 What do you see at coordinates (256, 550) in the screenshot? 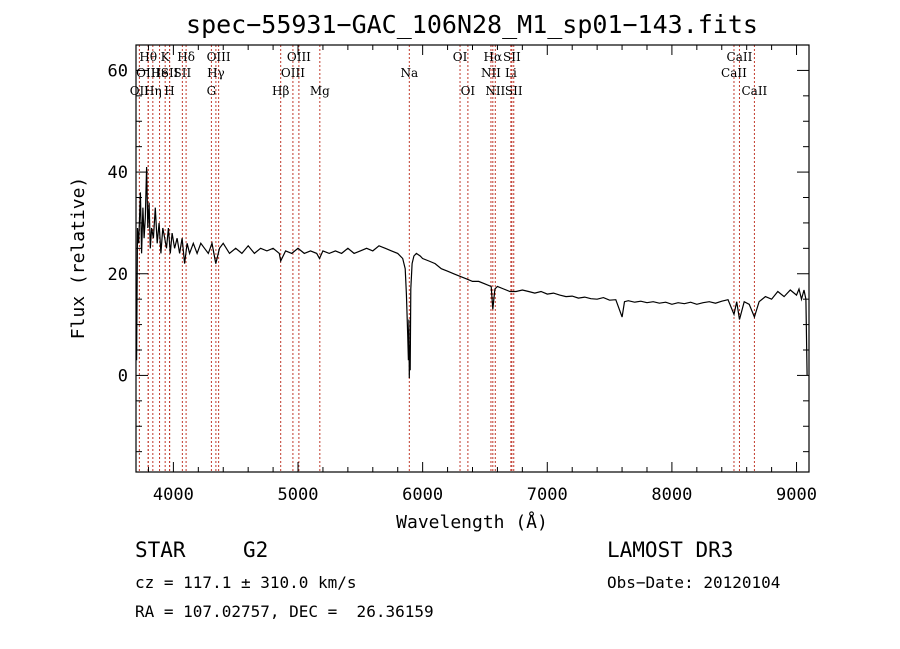
I see `object-subclass: G2` at bounding box center [256, 550].